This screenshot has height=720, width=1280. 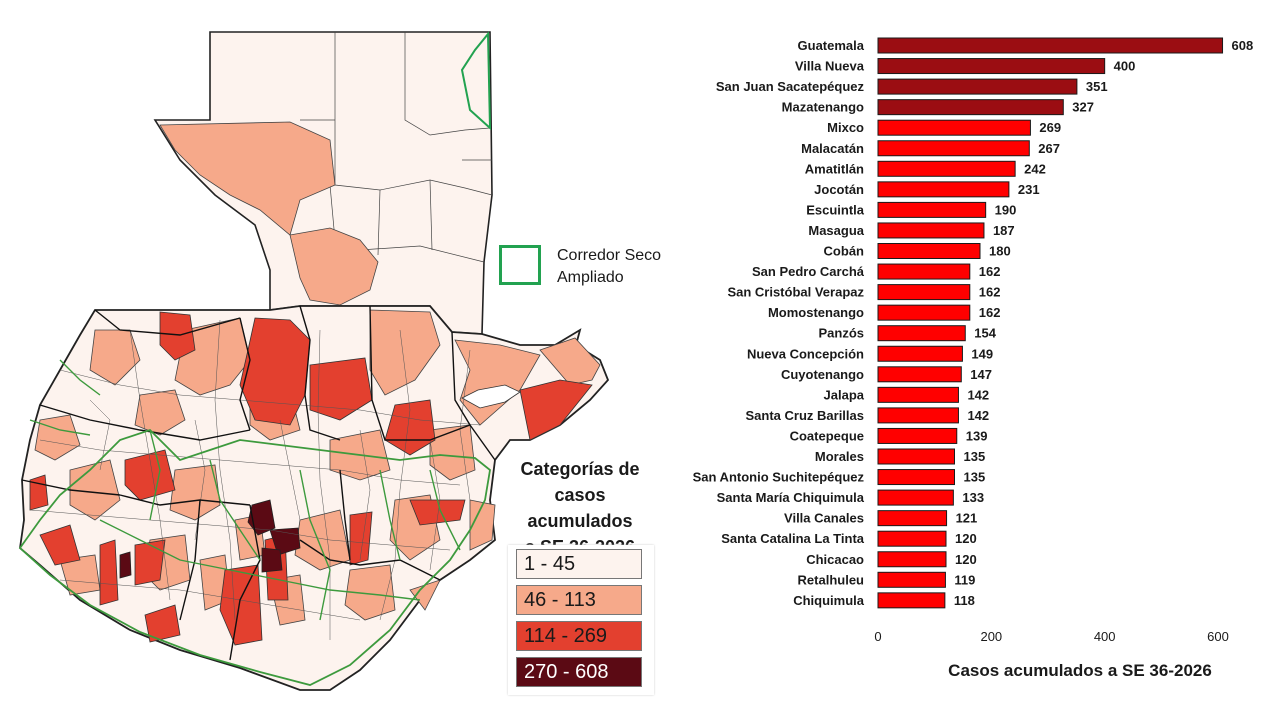 I want to click on category-label: Malacatán, so click(x=832, y=148).